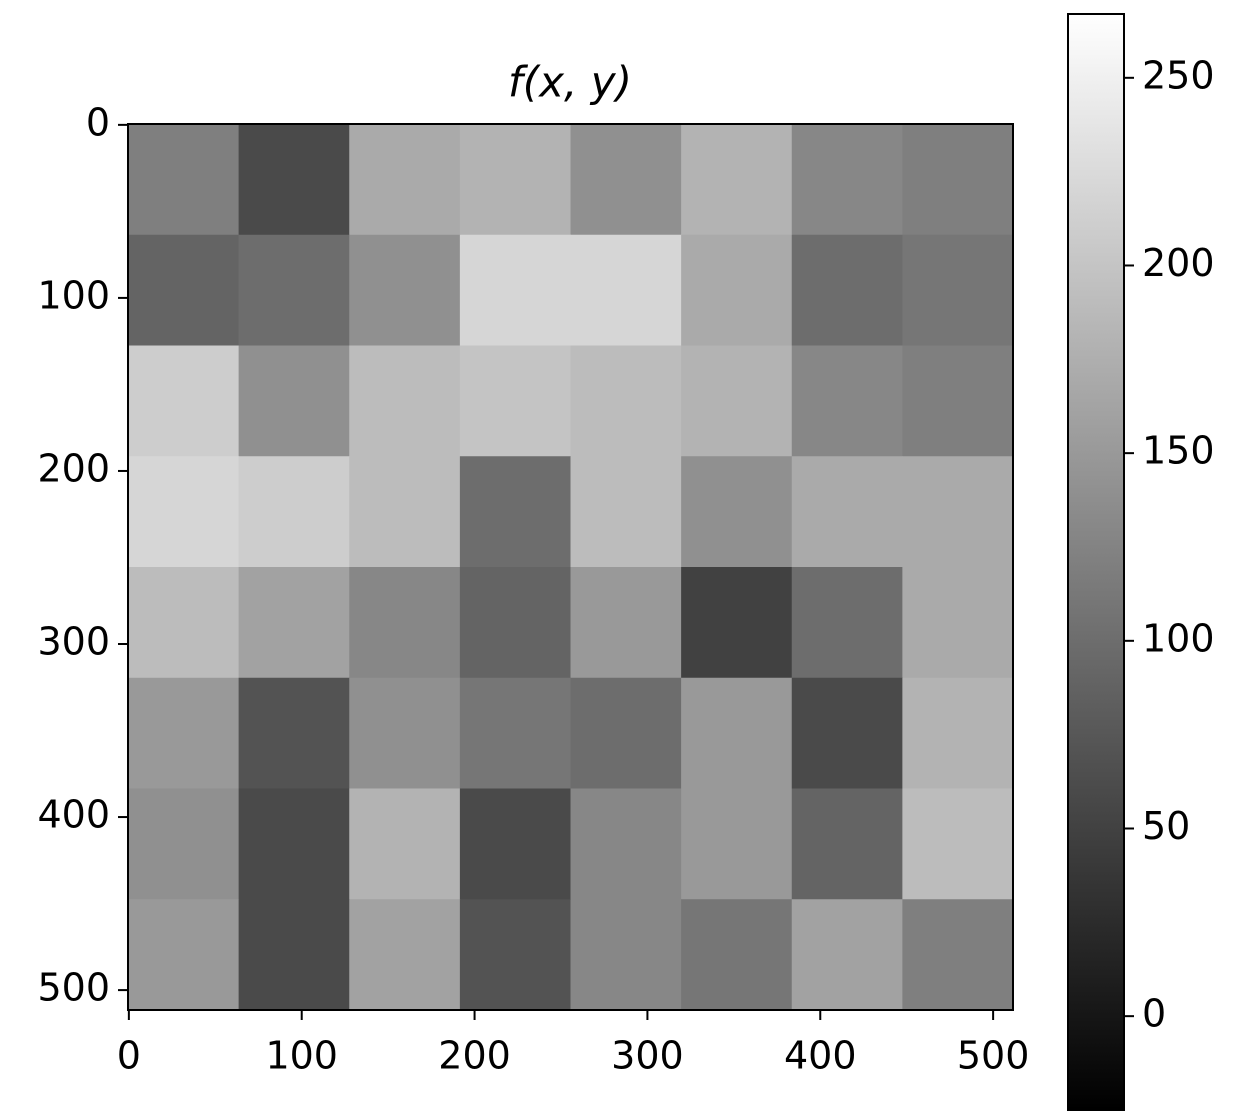  Describe the element at coordinates (73, 988) in the screenshot. I see `y-tick-label: 500` at that location.